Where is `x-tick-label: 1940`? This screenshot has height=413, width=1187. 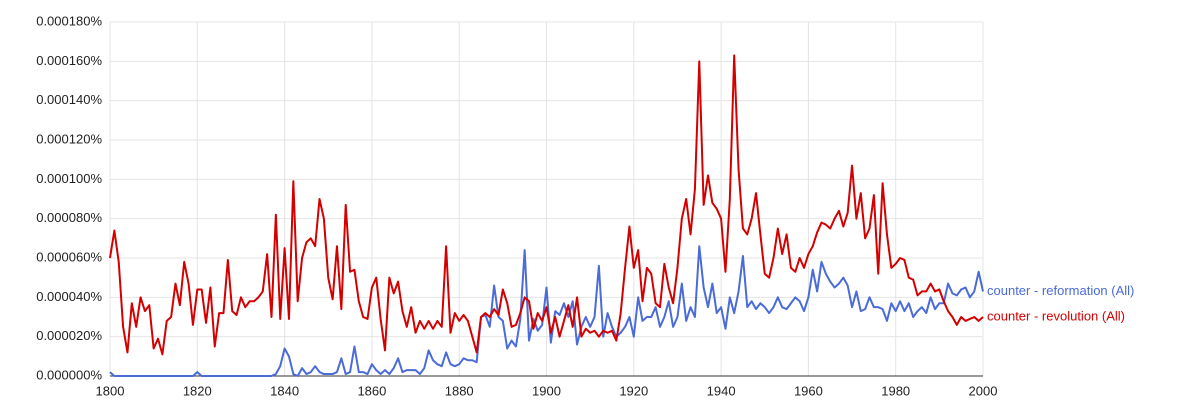 x-tick-label: 1940 is located at coordinates (721, 390).